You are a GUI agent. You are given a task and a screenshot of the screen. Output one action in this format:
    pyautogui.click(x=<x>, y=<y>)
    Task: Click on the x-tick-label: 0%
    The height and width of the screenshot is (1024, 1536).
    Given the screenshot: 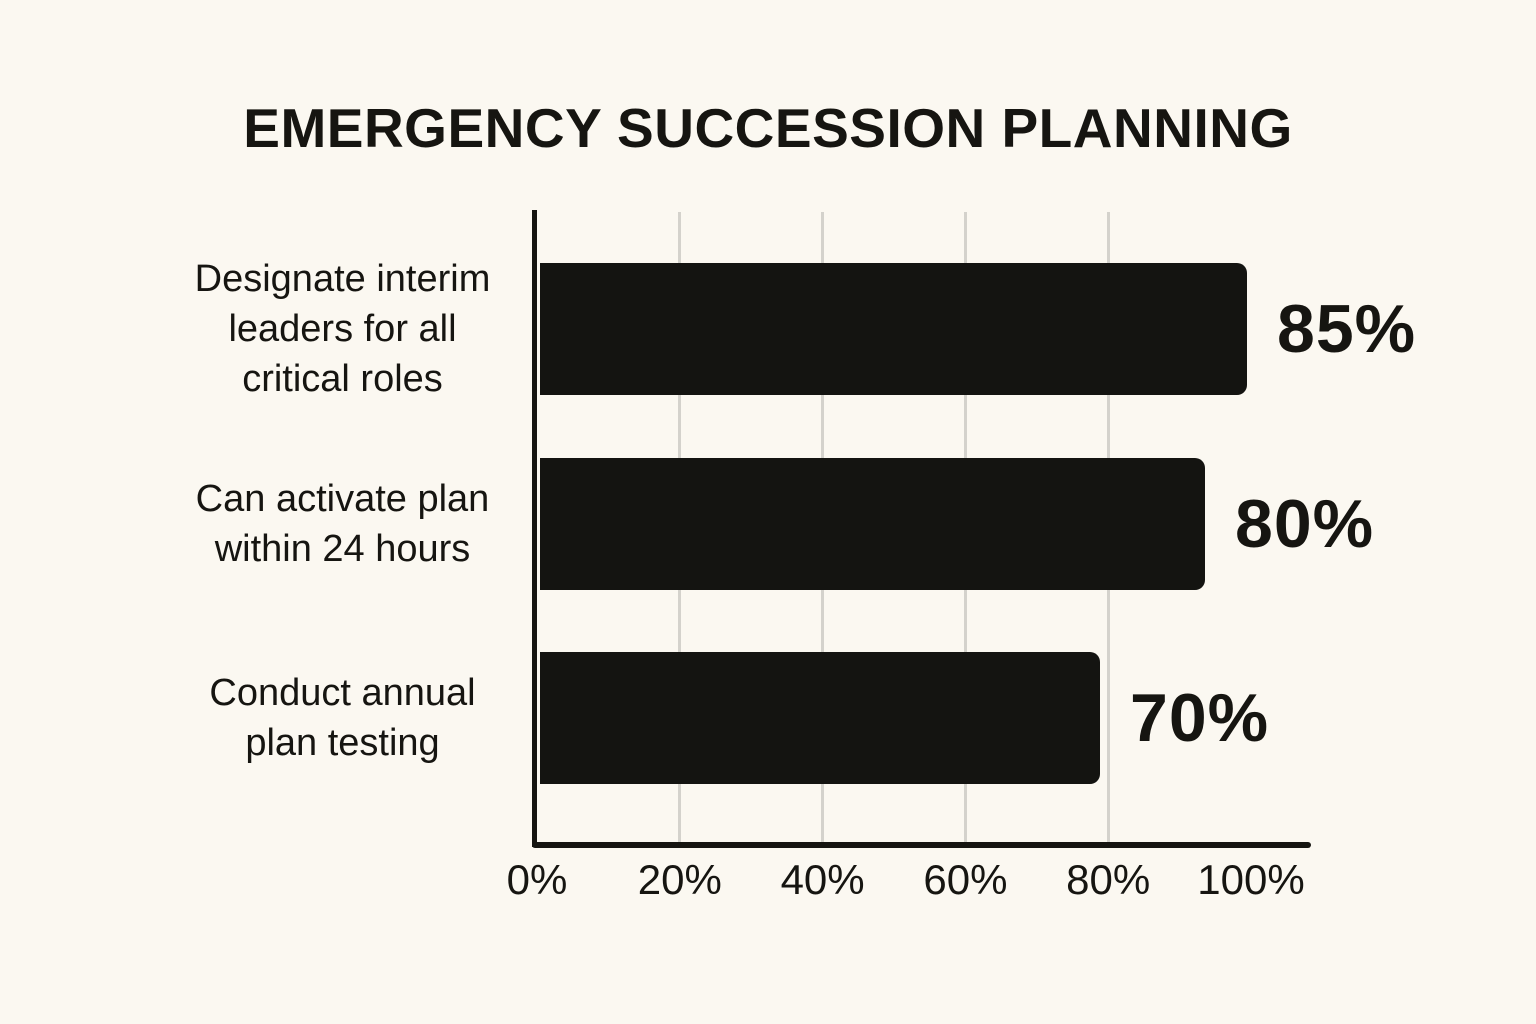 What is the action you would take?
    pyautogui.click(x=537, y=879)
    